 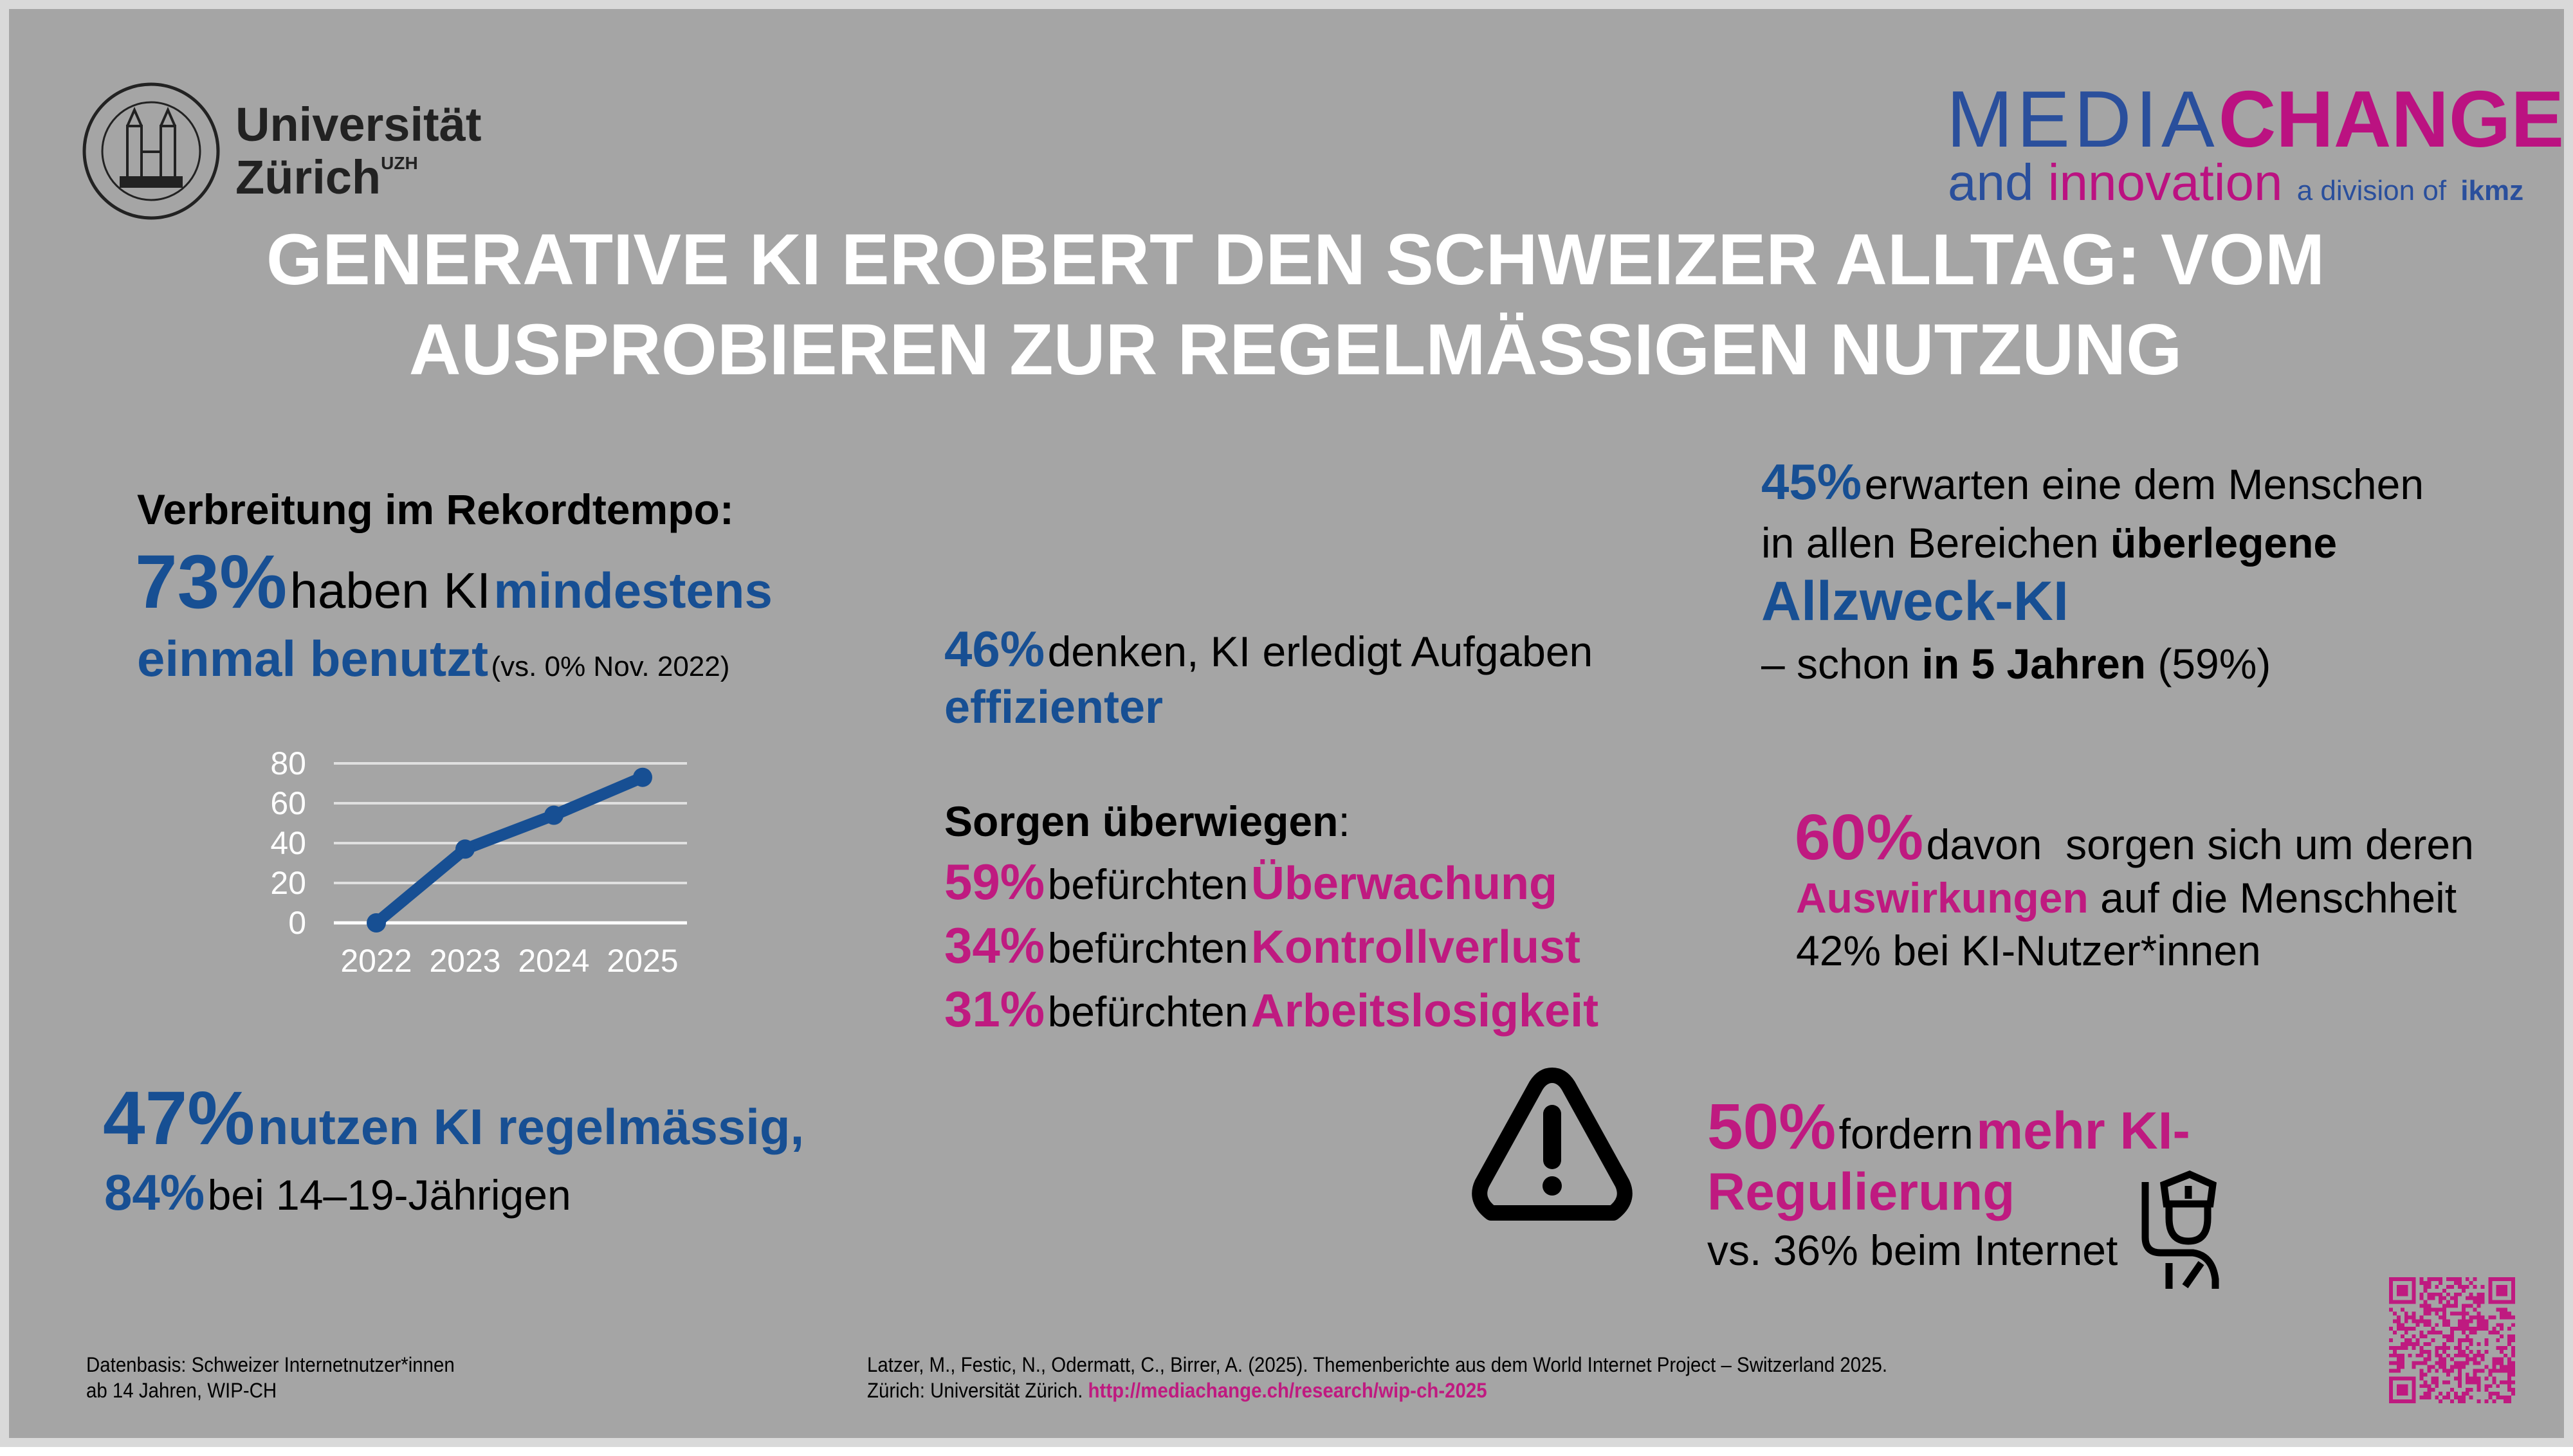 What do you see at coordinates (313, 658) in the screenshot?
I see `spread-text3: einmal benutzt` at bounding box center [313, 658].